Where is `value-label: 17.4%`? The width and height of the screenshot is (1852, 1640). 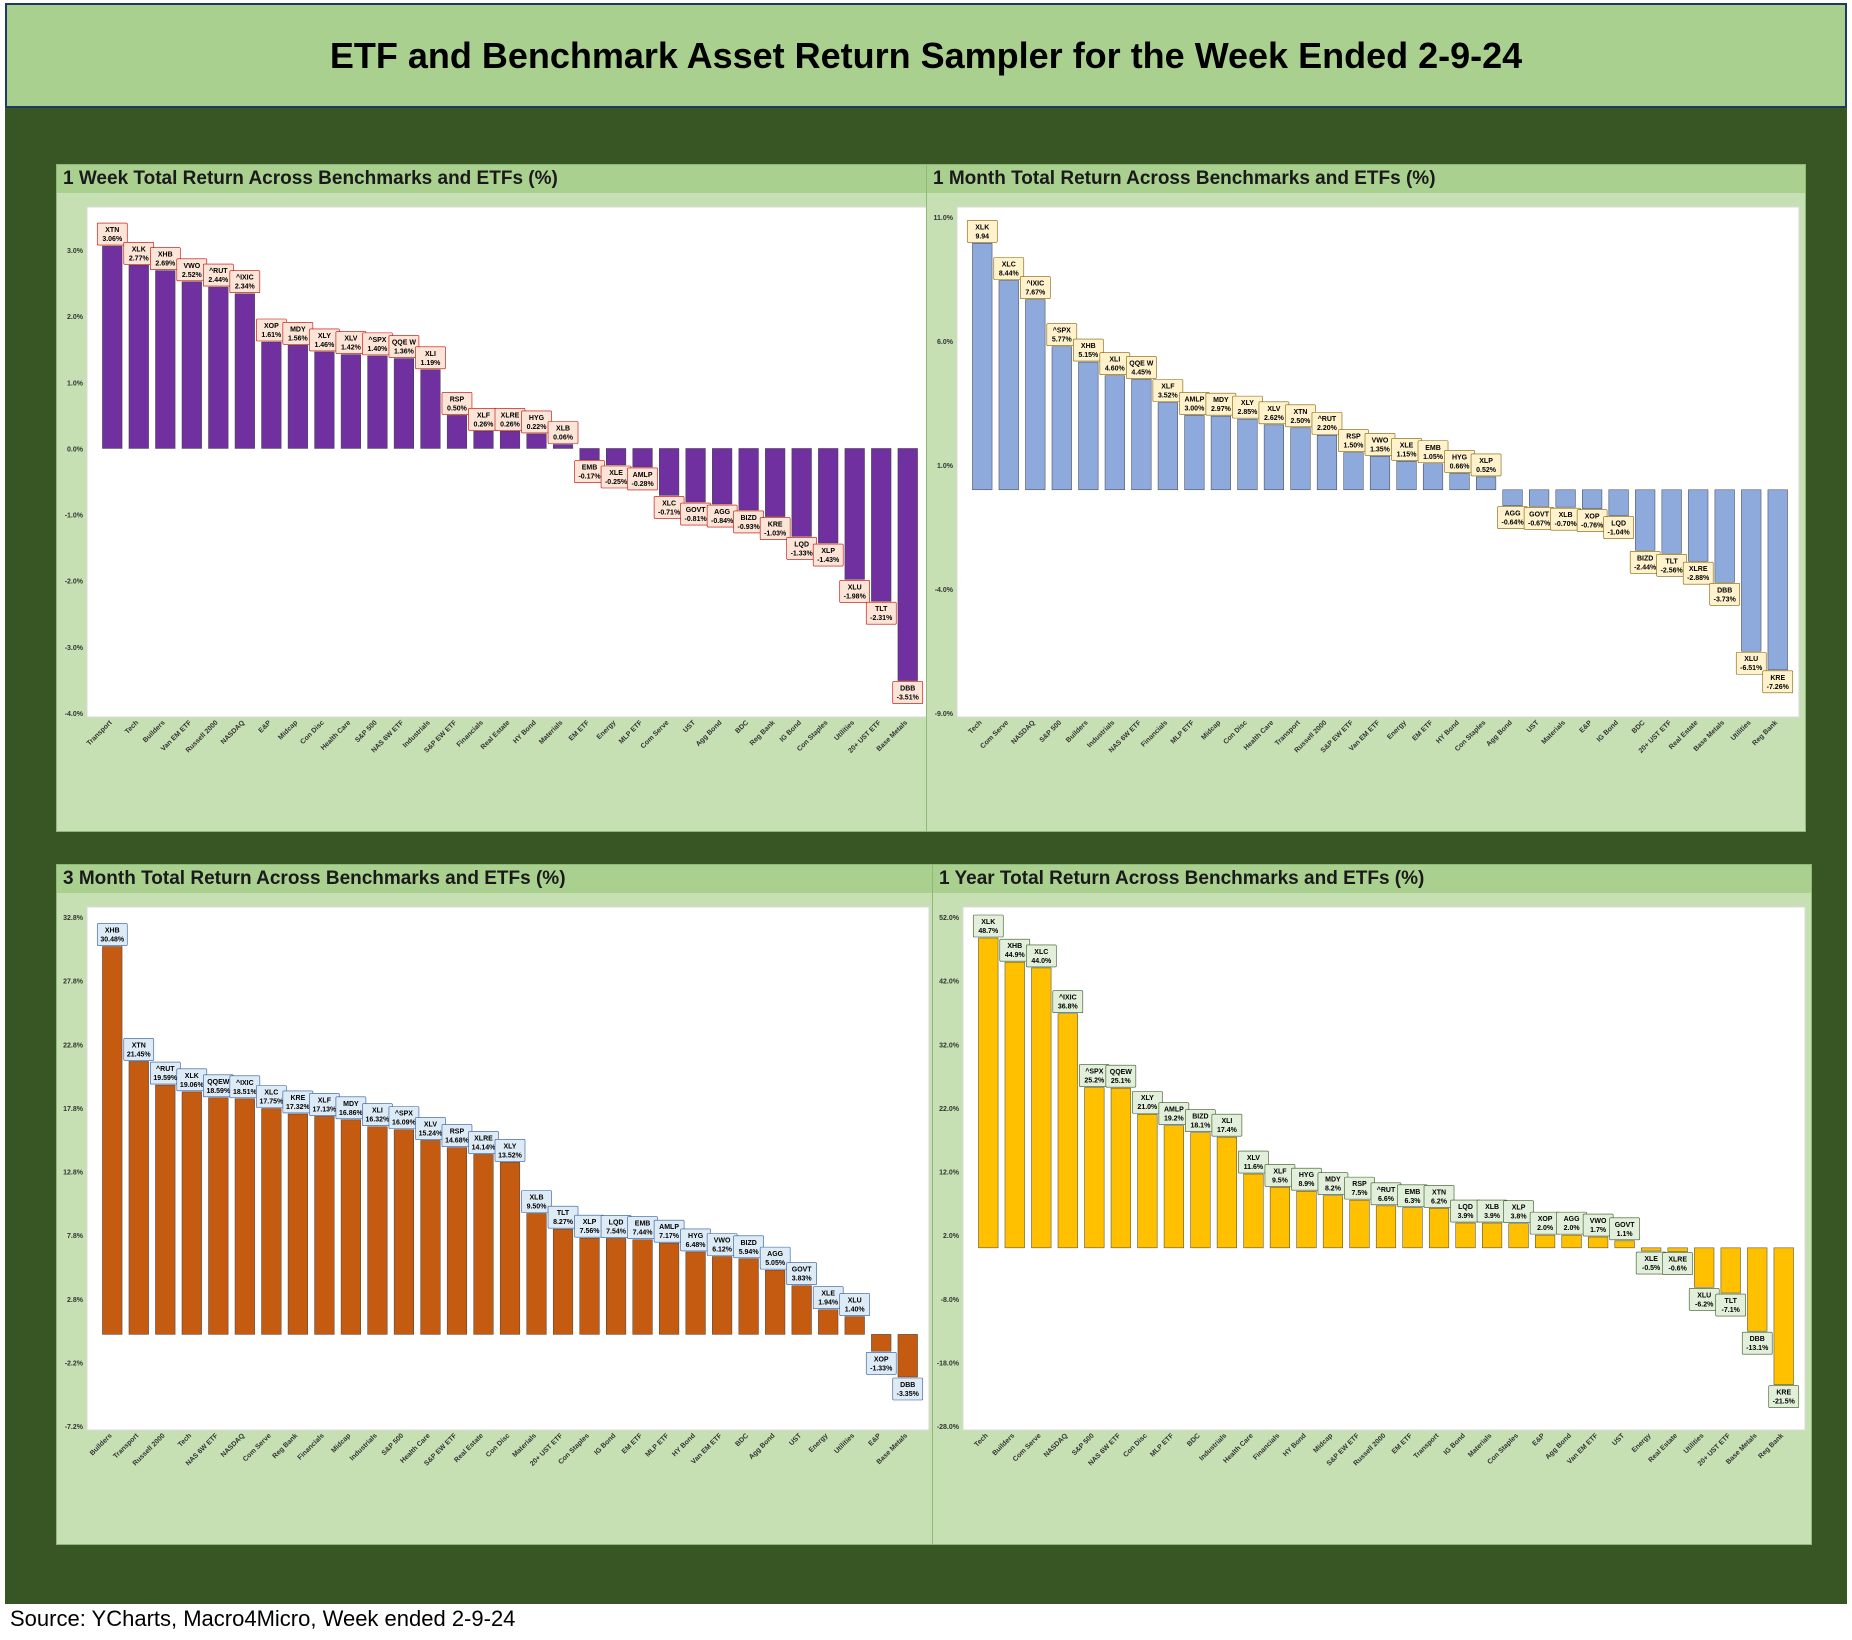 value-label: 17.4% is located at coordinates (1227, 1130).